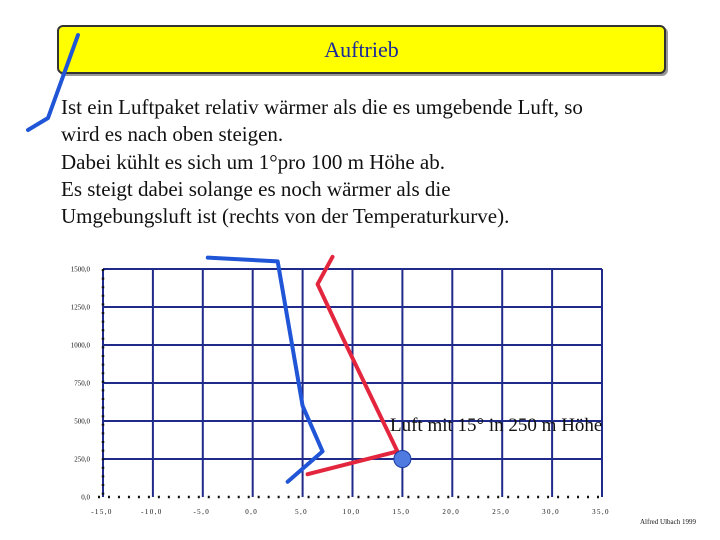 This screenshot has width=720, height=540. Describe the element at coordinates (81, 346) in the screenshot. I see `y-tick-label: 1000,0` at that location.